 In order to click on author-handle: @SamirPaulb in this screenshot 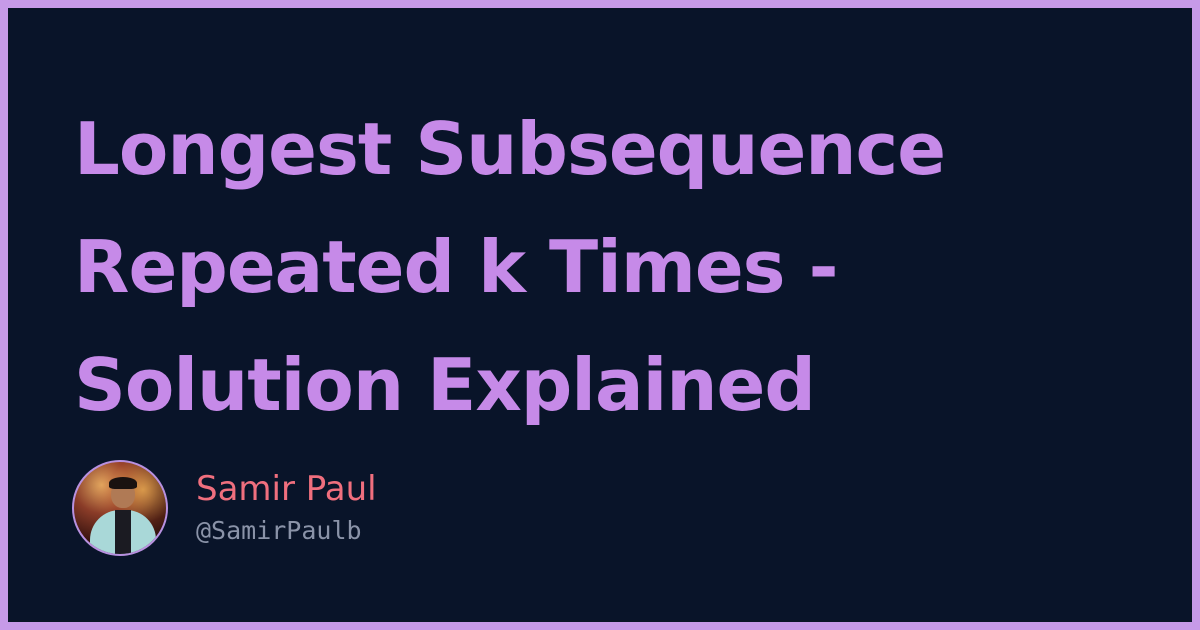, I will do `click(279, 530)`.